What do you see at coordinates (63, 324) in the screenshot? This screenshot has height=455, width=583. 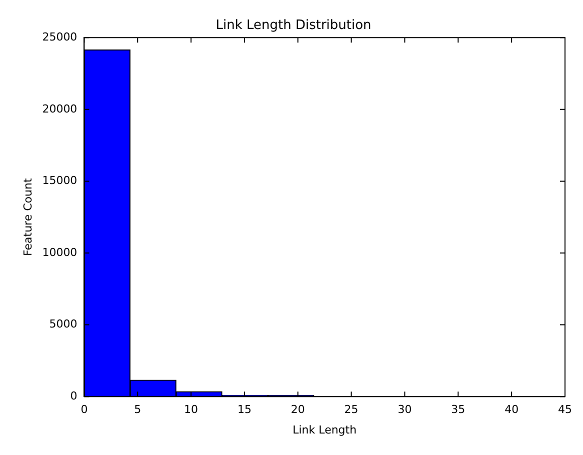 I see `y-tick-label: 5000` at bounding box center [63, 324].